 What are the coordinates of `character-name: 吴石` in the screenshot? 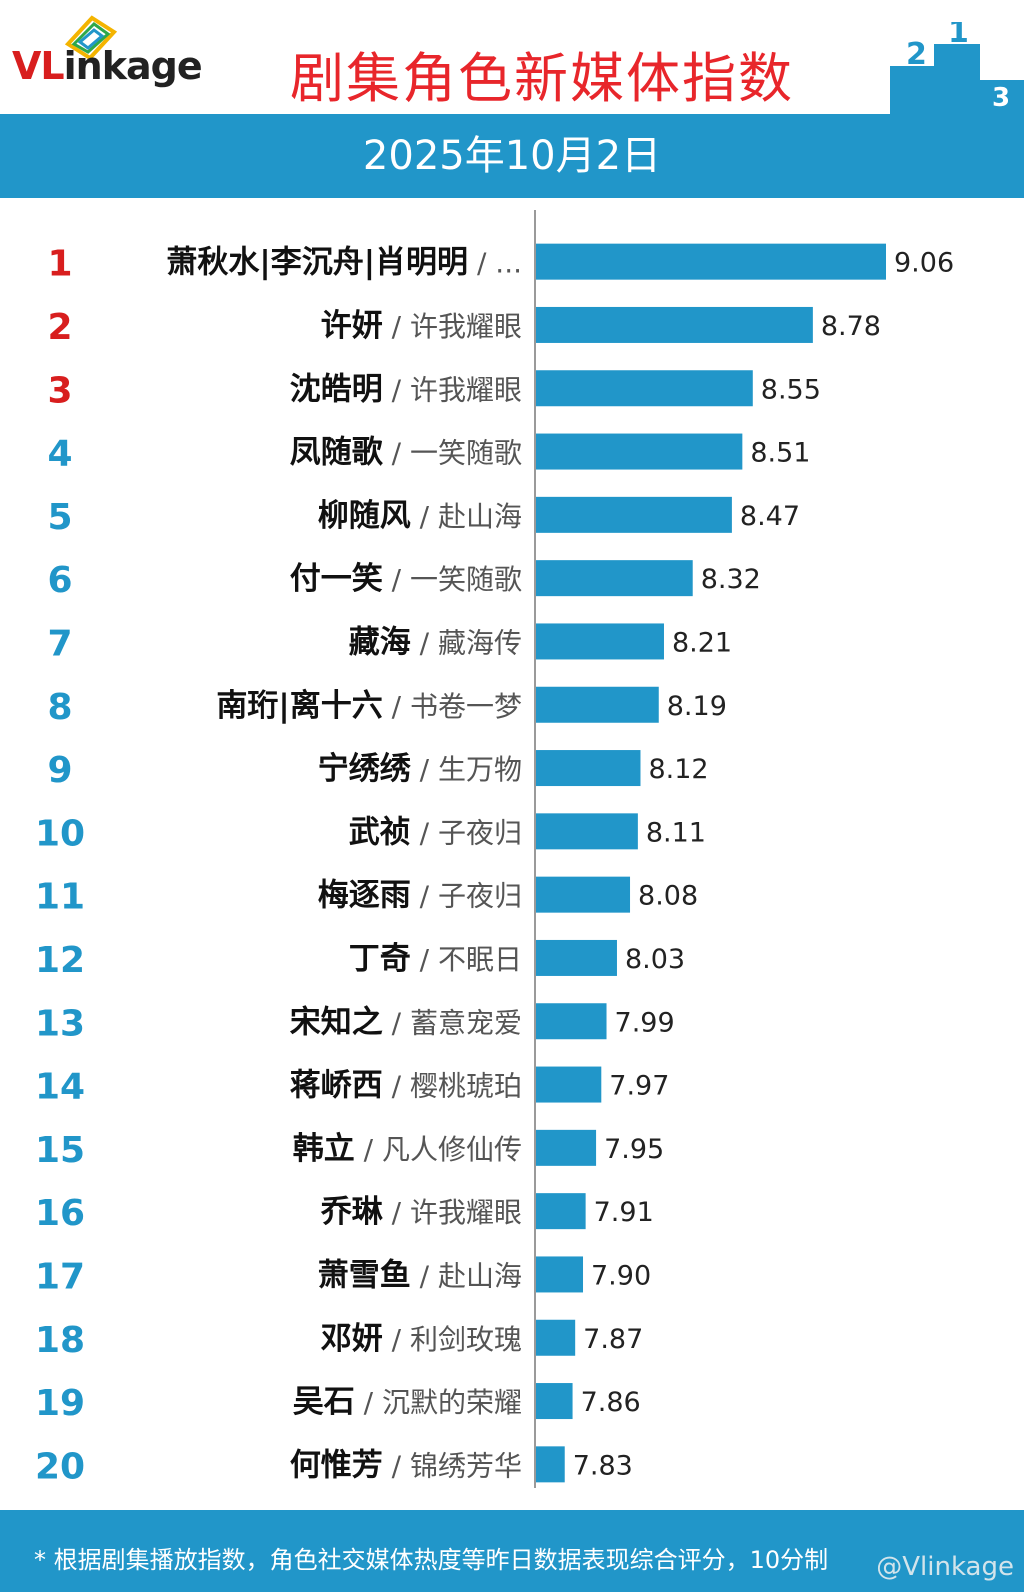 It's located at (324, 1402).